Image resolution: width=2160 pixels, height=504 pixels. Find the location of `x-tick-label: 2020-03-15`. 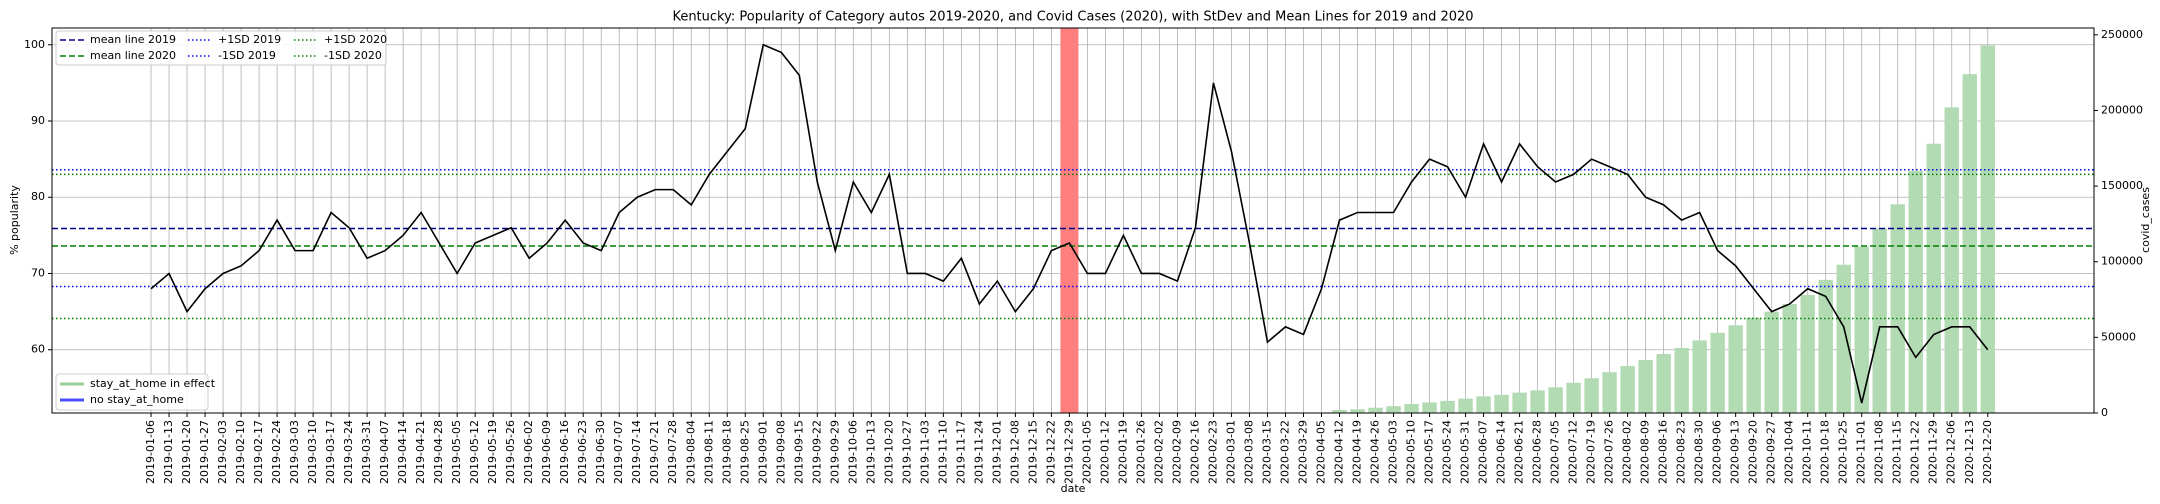

x-tick-label: 2020-03-15 is located at coordinates (1266, 452).